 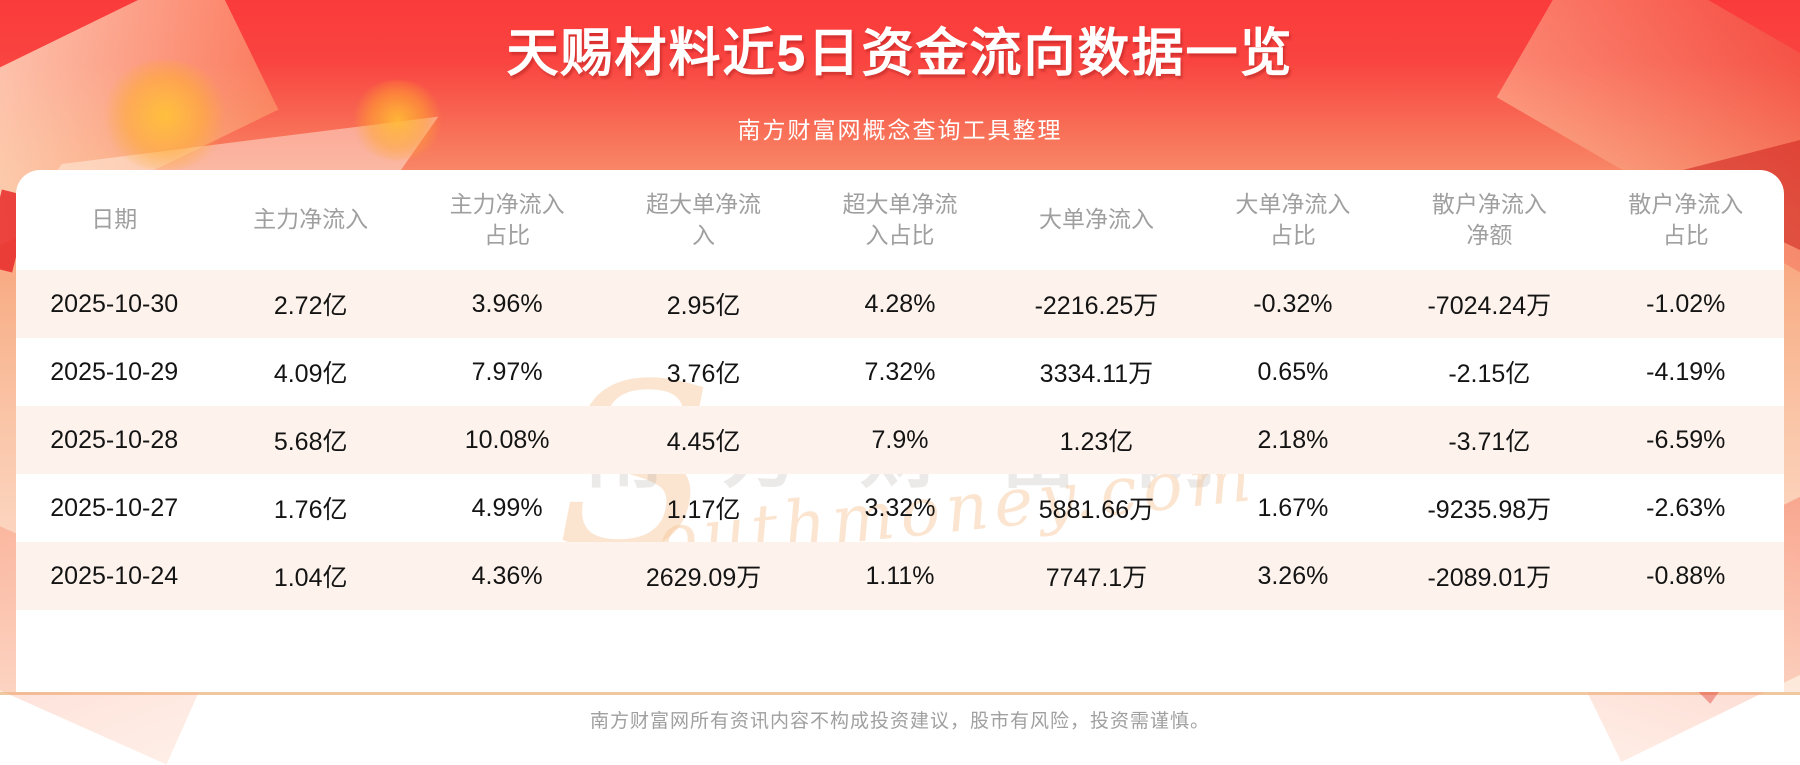 I want to click on value-cell: 1.04亿, so click(x=310, y=578).